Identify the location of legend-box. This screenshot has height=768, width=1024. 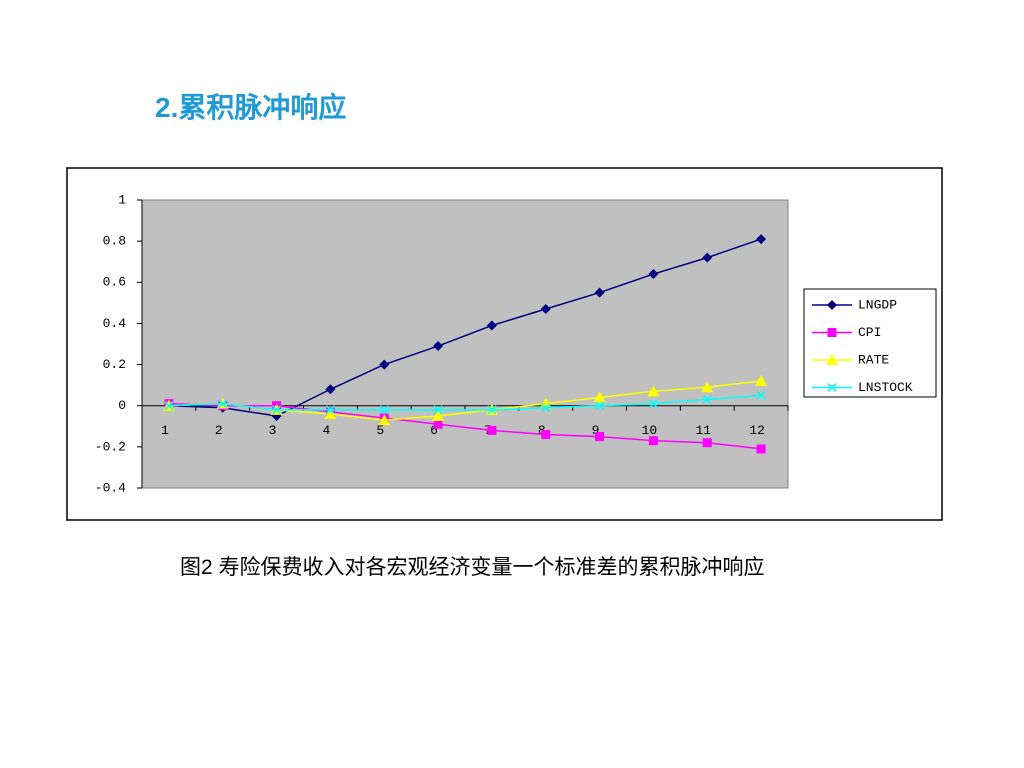
(870, 343).